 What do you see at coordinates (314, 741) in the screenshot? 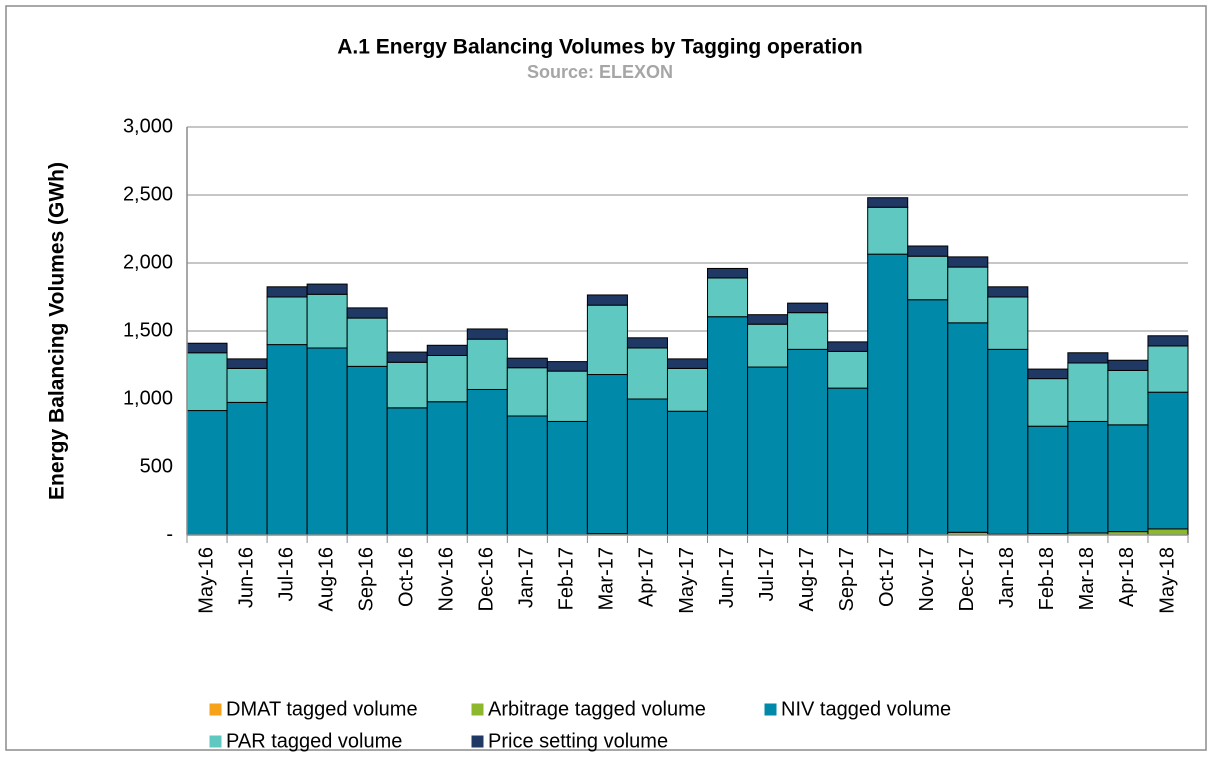
I see `legend-label: PAR tagged volume` at bounding box center [314, 741].